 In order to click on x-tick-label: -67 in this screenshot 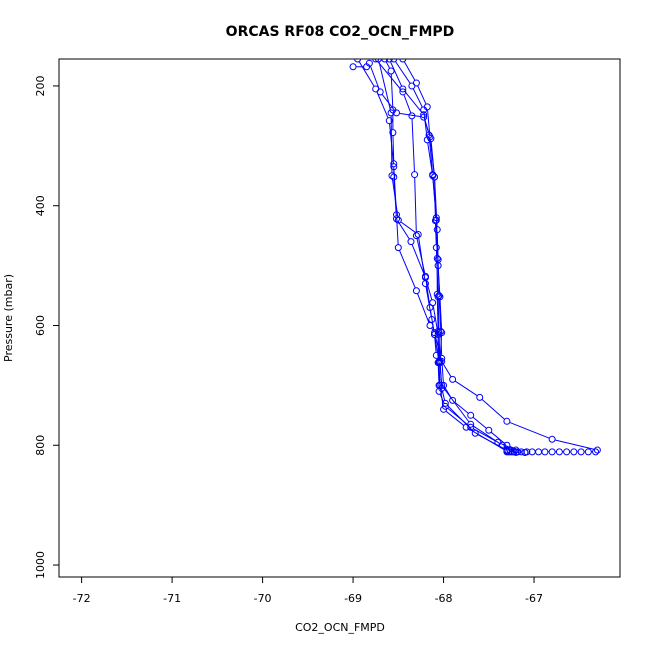, I will do `click(534, 598)`.